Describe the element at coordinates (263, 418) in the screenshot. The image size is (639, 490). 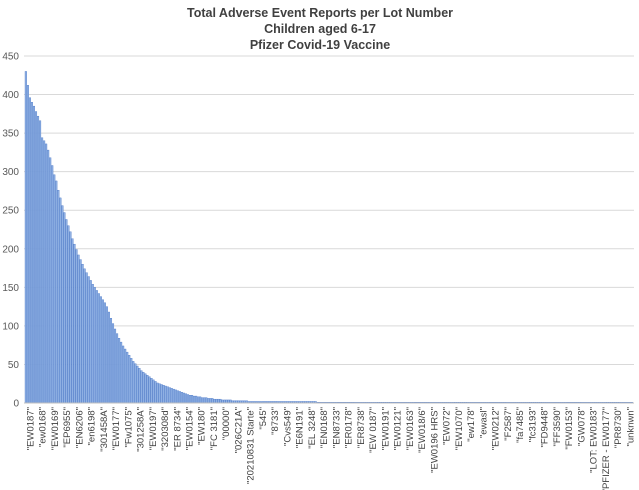
I see `x-category-label: "545"` at that location.